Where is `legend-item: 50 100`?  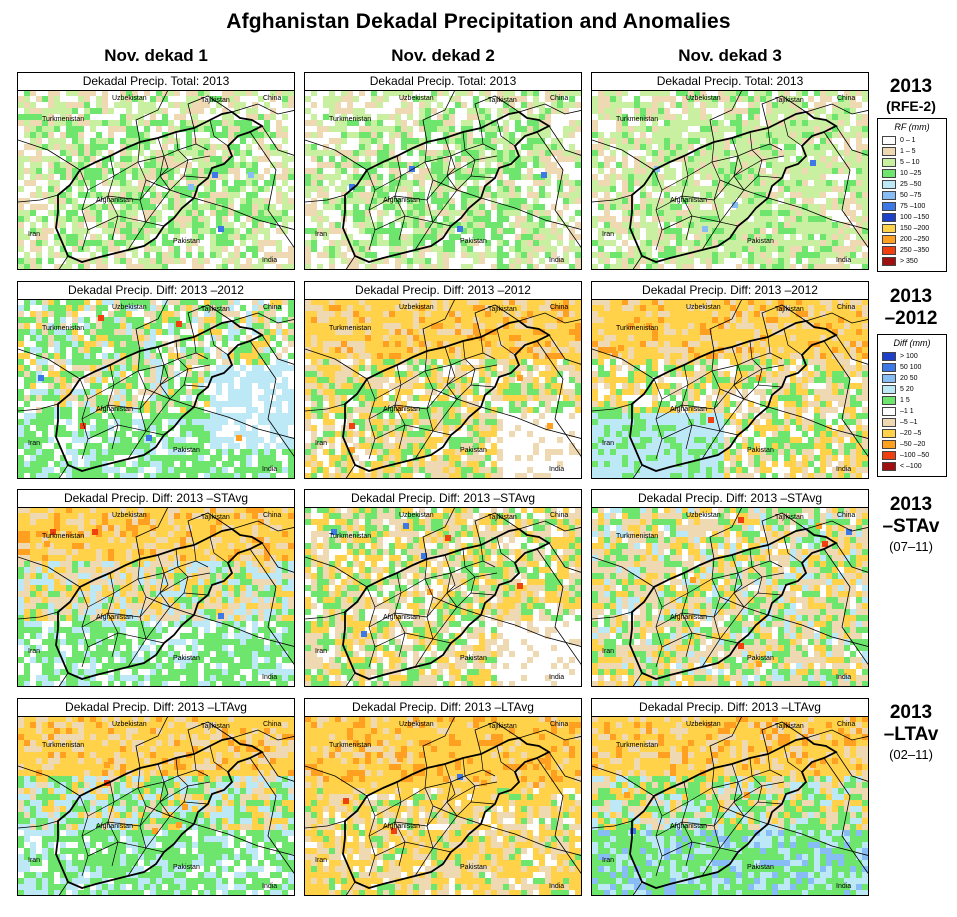 legend-item: 50 100 is located at coordinates (912, 367).